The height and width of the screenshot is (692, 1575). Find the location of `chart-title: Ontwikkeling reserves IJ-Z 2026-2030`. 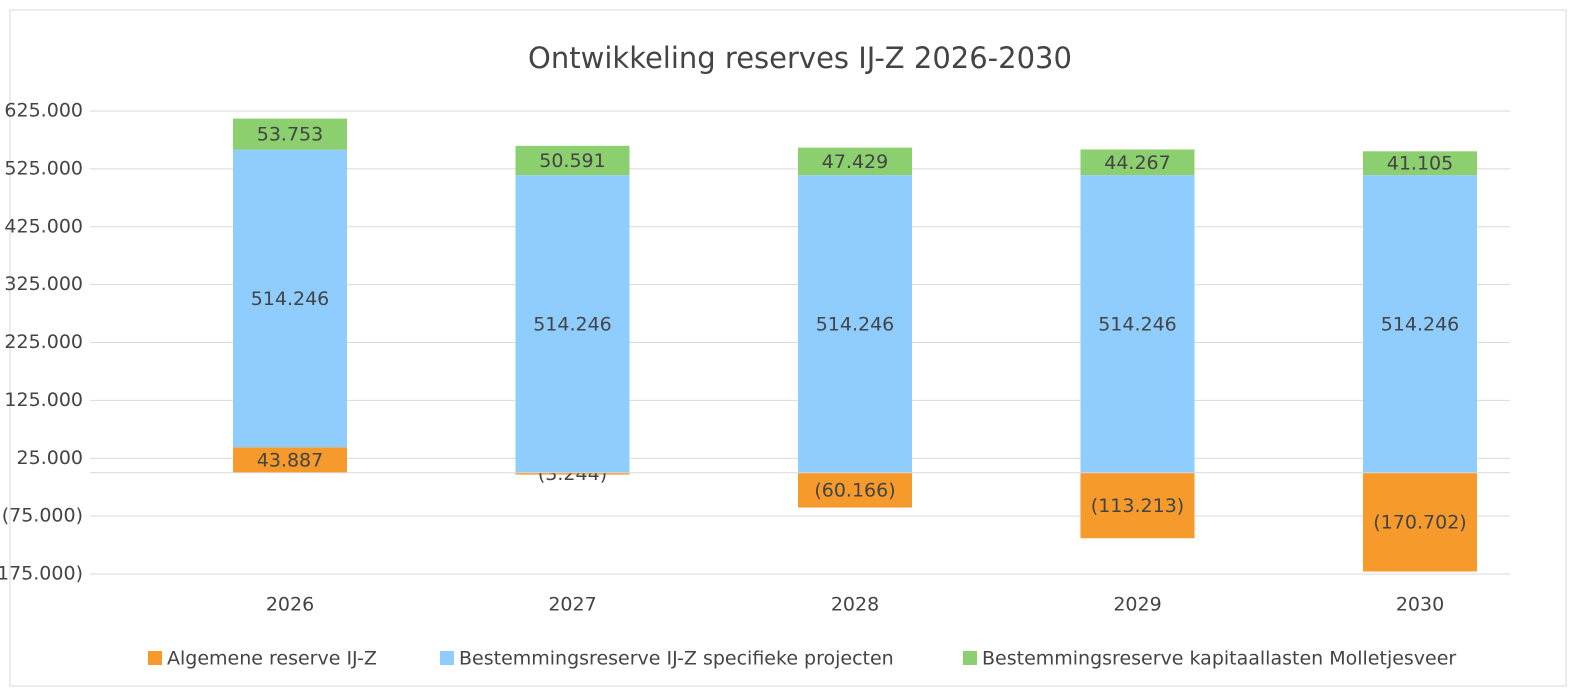

chart-title: Ontwikkeling reserves IJ-Z 2026-2030 is located at coordinates (800, 58).